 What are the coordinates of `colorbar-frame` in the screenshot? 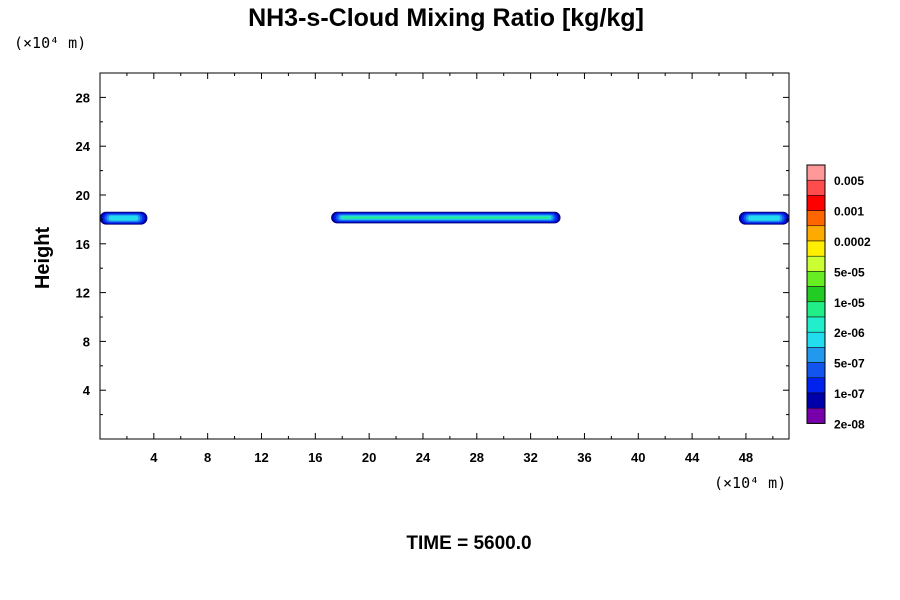 It's located at (816, 294).